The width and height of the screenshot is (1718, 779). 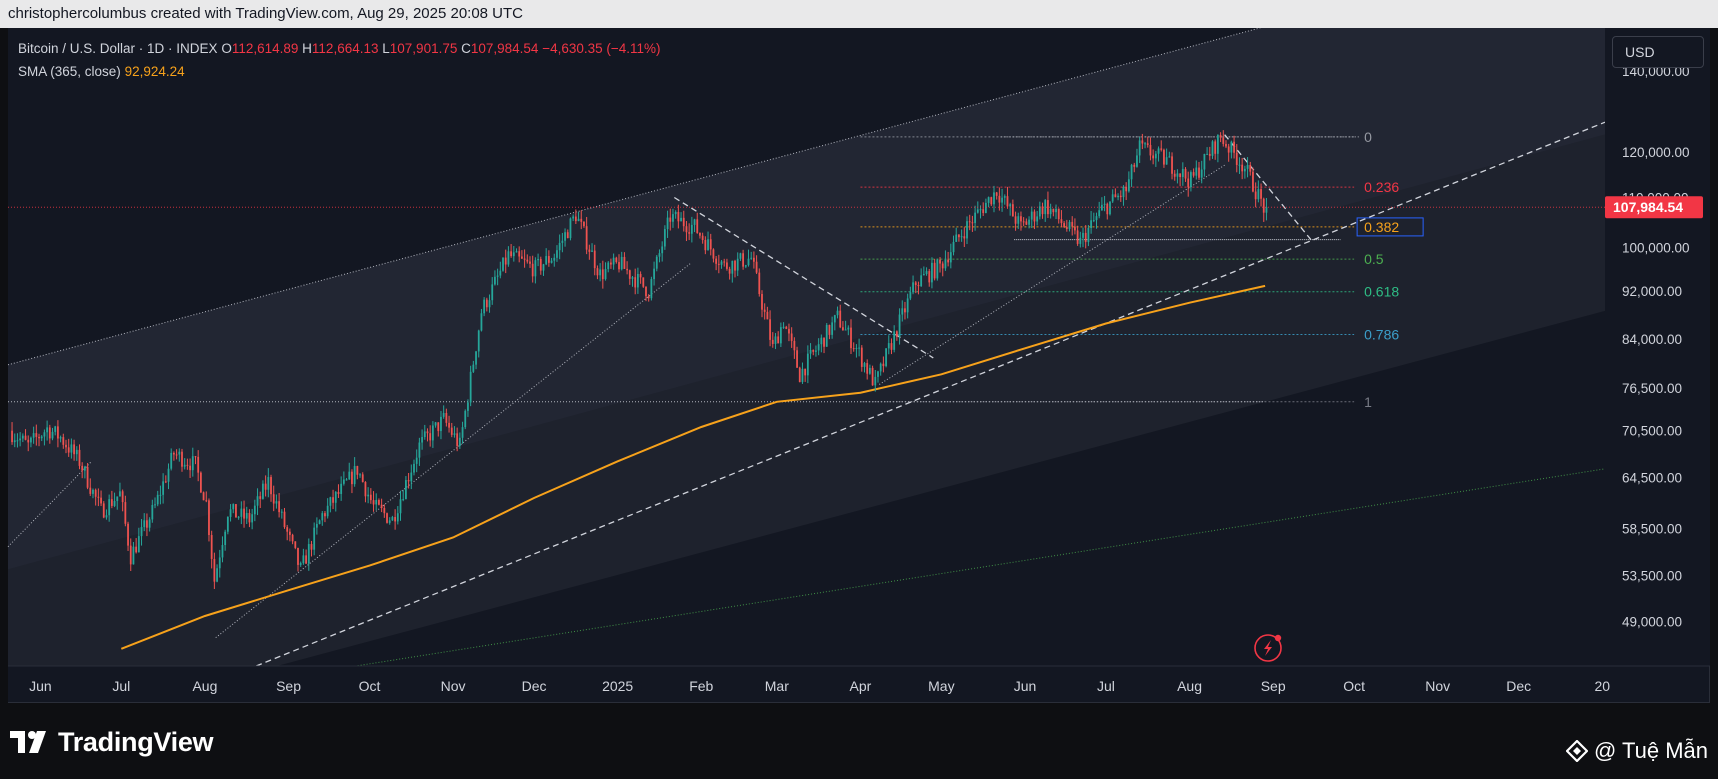 What do you see at coordinates (466, 48) in the screenshot?
I see `close-label: C` at bounding box center [466, 48].